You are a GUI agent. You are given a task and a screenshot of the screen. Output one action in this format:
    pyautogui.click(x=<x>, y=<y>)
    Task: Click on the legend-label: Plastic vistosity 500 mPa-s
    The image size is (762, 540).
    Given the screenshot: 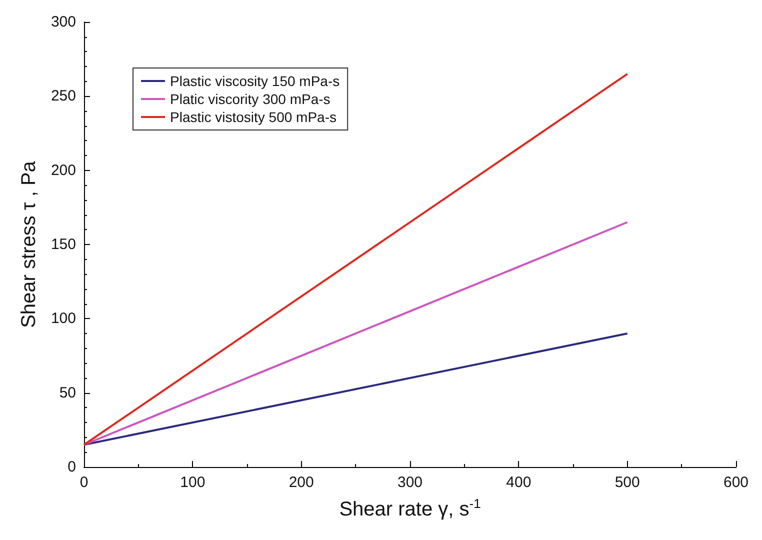 What is the action you would take?
    pyautogui.click(x=253, y=117)
    